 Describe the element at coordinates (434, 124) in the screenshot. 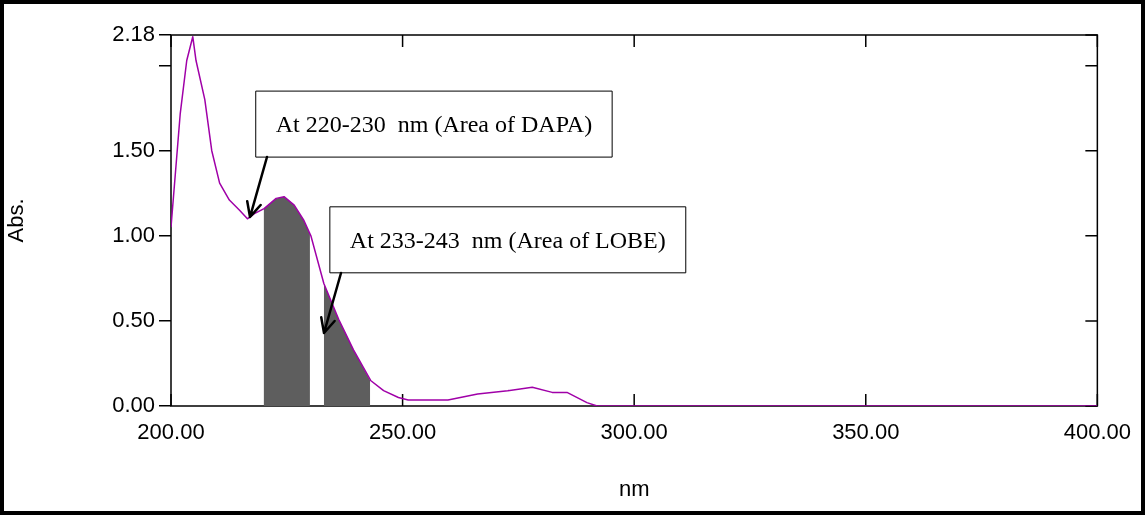

I see `annotation: At 220-230 nm (Area of DAPA)` at that location.